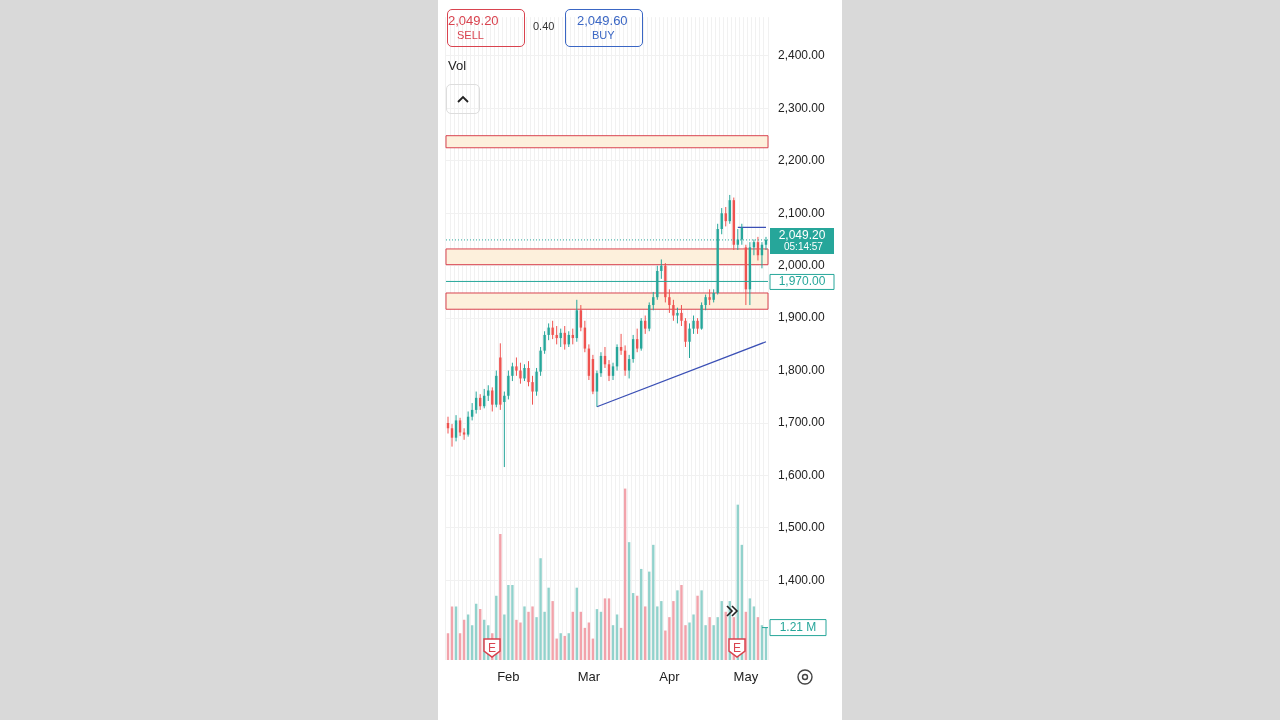 The image size is (1280, 720). Describe the element at coordinates (470, 35) in the screenshot. I see `annotation: SELL` at that location.